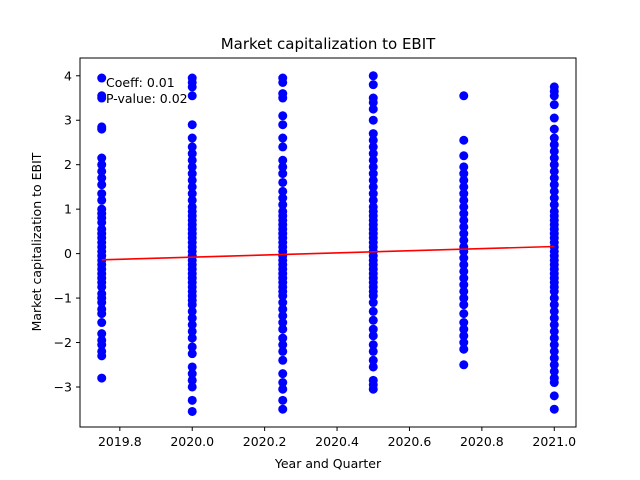 This screenshot has height=480, width=640. Describe the element at coordinates (482, 441) in the screenshot. I see `x-tick-label: 2020.8` at that location.